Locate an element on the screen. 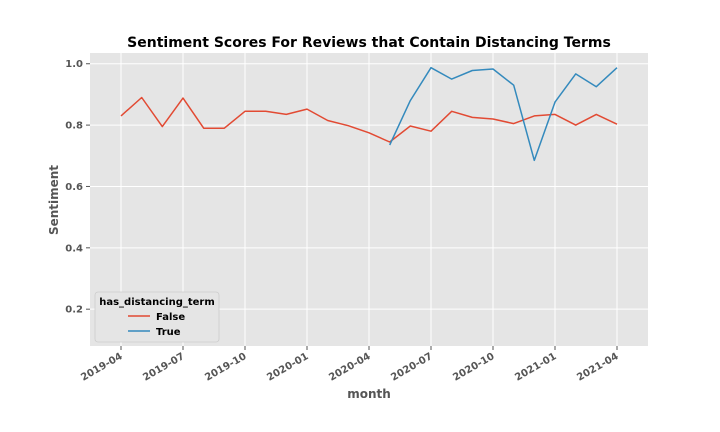 This screenshot has width=720, height=432. series-line-false is located at coordinates (369, 119).